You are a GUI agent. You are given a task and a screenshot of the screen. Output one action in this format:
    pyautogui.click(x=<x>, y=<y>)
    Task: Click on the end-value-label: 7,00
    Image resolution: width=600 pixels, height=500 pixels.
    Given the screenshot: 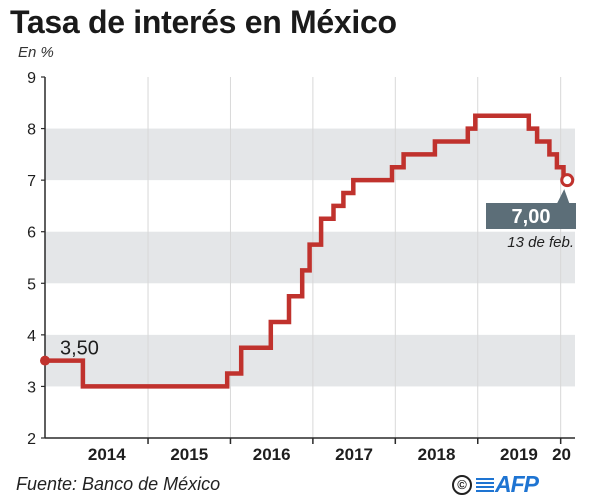 What is the action you would take?
    pyautogui.click(x=531, y=217)
    